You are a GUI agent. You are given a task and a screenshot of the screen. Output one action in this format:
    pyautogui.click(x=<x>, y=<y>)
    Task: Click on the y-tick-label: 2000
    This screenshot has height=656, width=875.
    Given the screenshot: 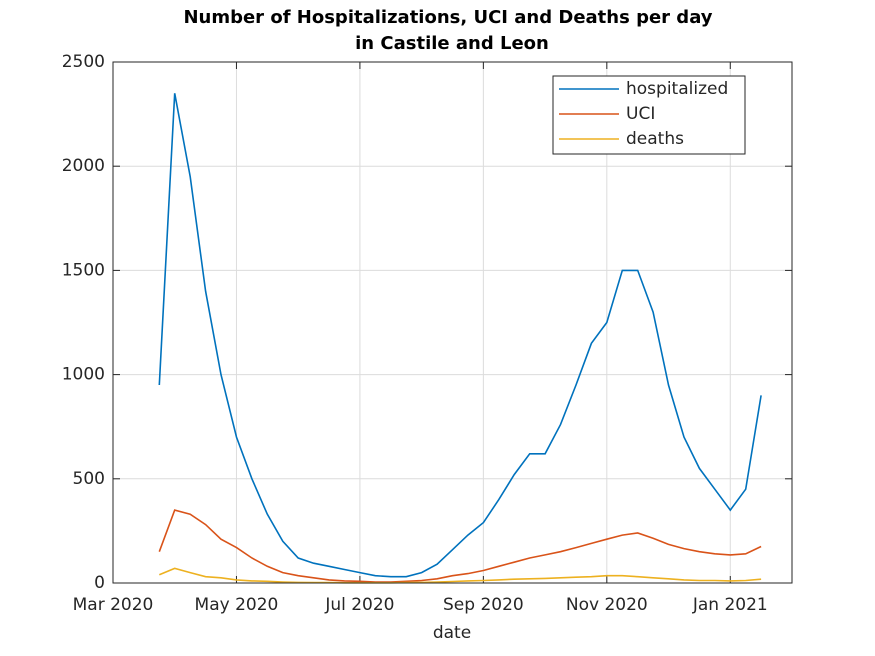 What is the action you would take?
    pyautogui.click(x=83, y=166)
    